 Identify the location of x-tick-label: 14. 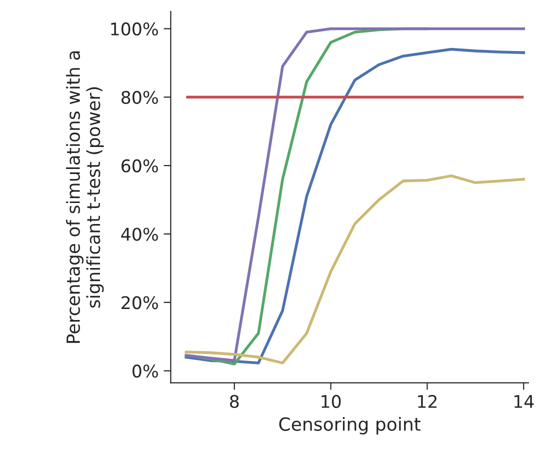
(524, 401).